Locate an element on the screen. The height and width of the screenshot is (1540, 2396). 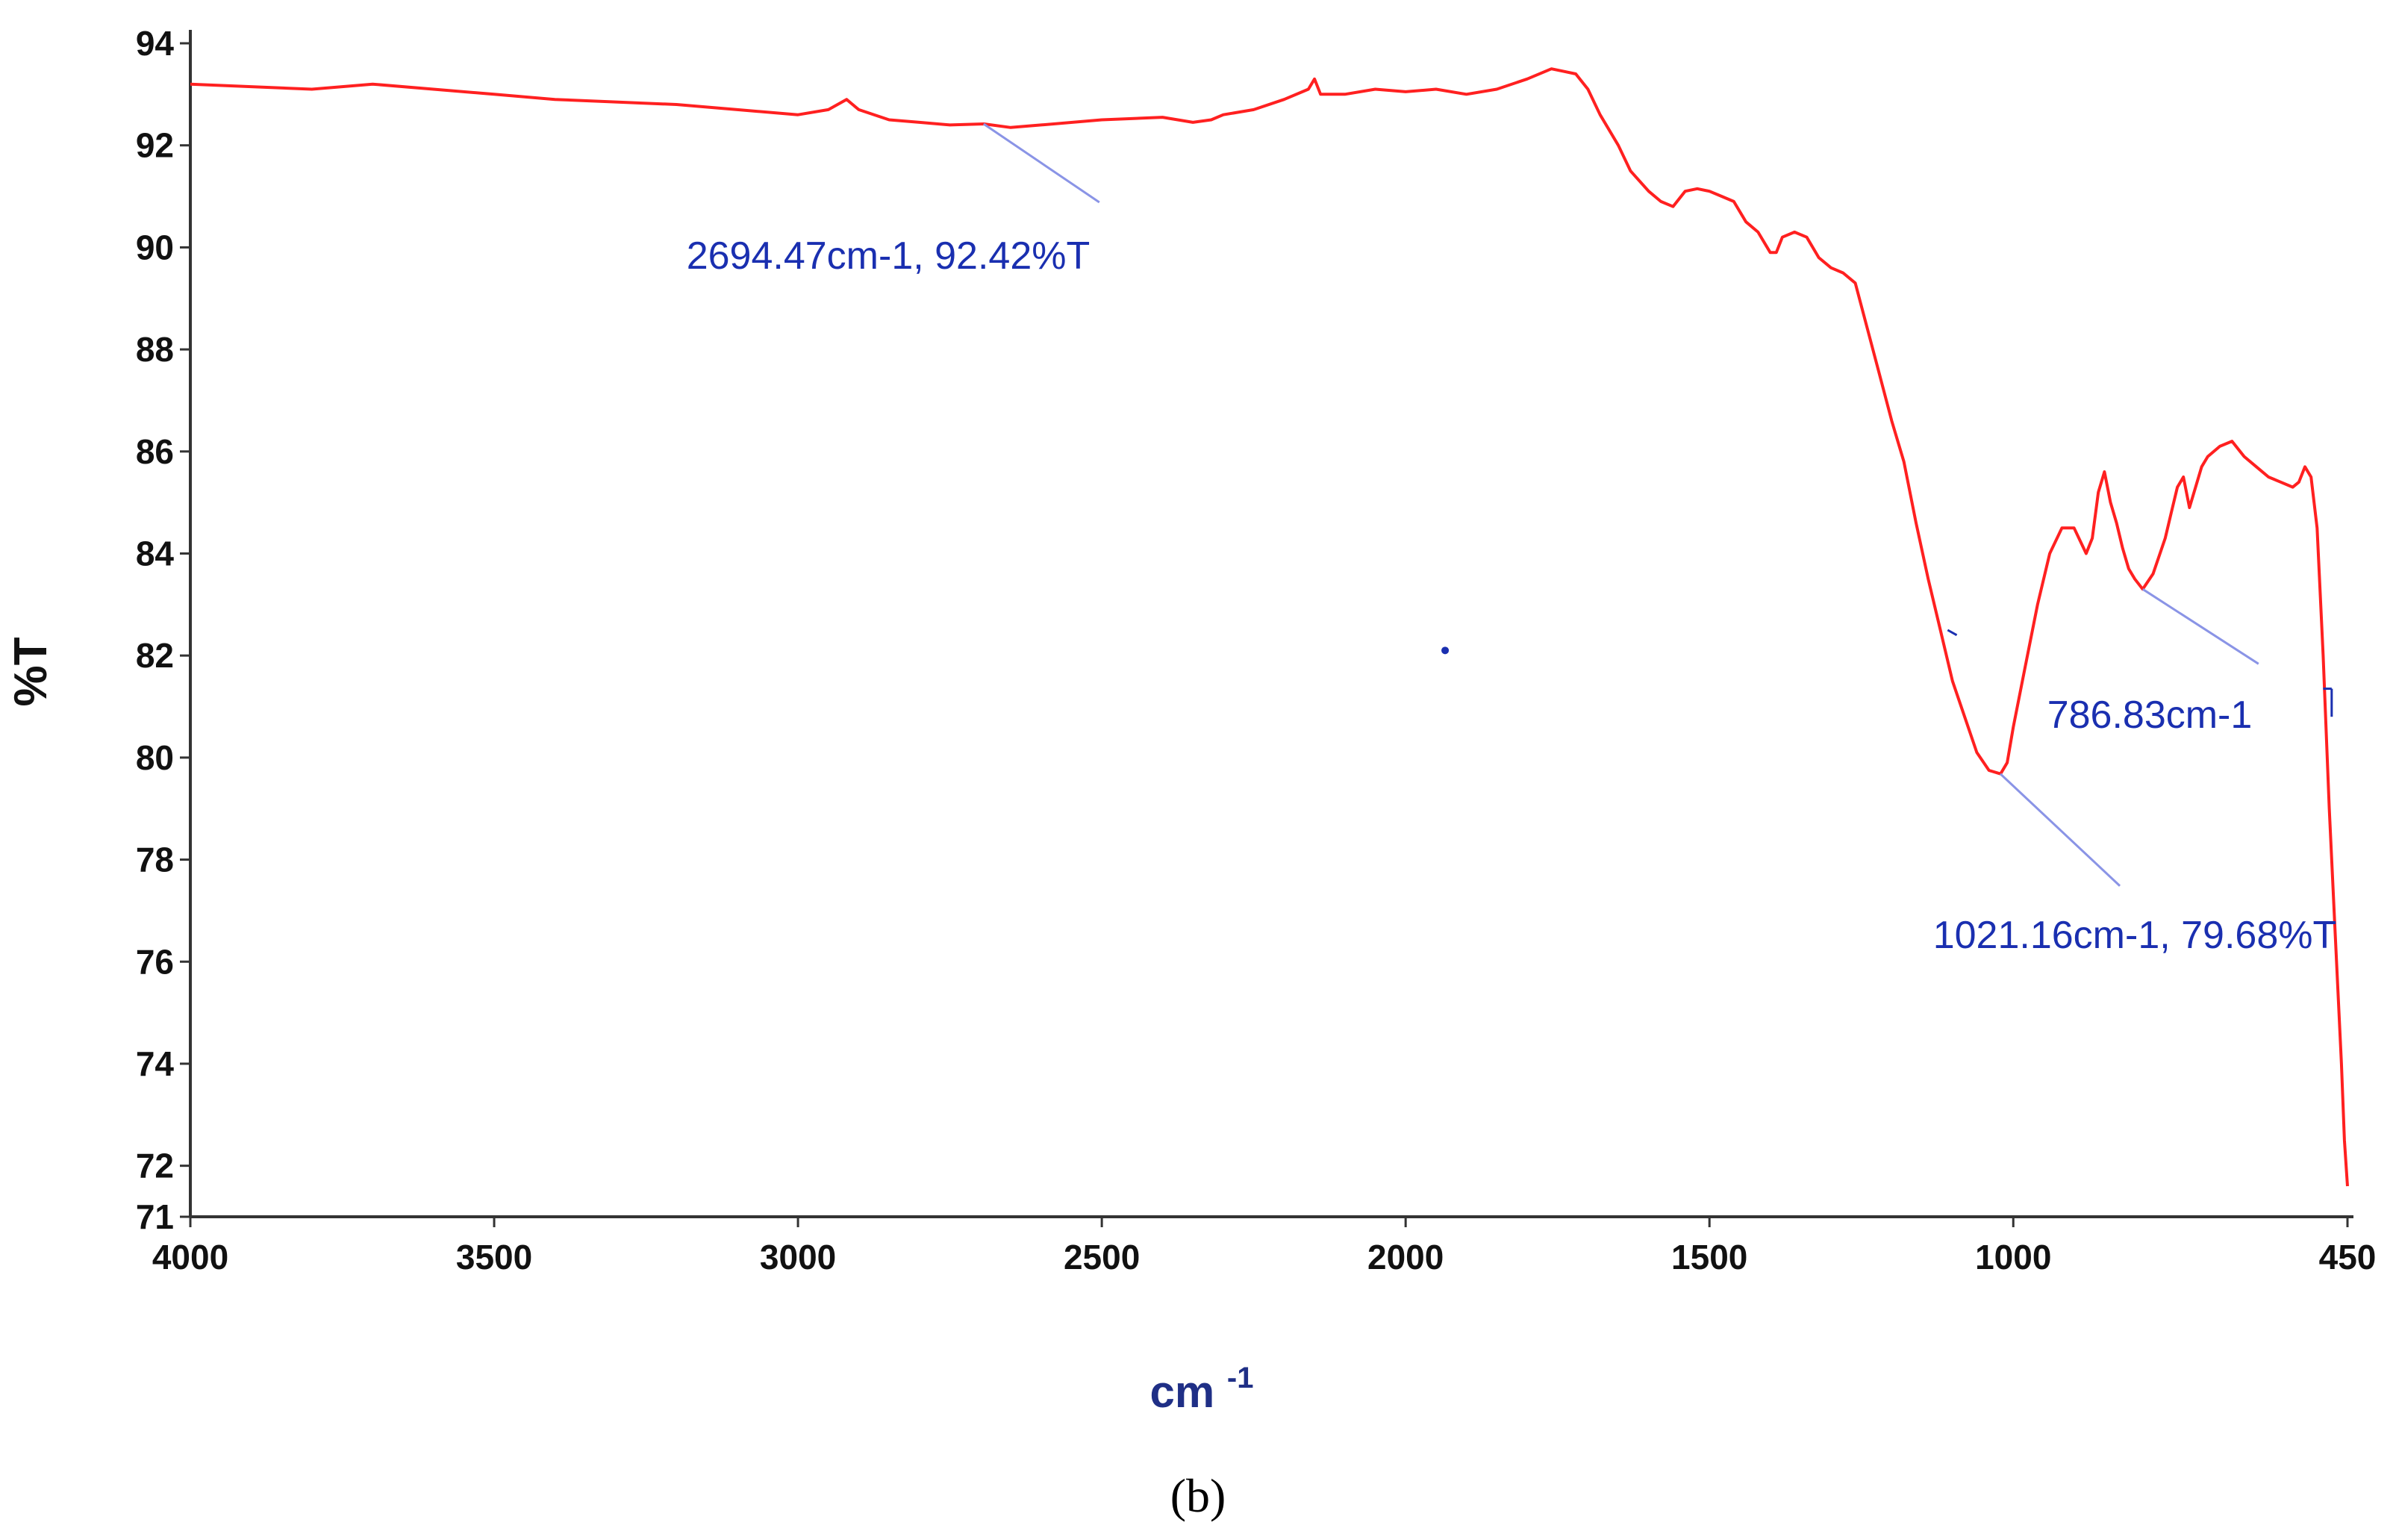
x-axis-label-superscript: -1 is located at coordinates (1240, 1378).